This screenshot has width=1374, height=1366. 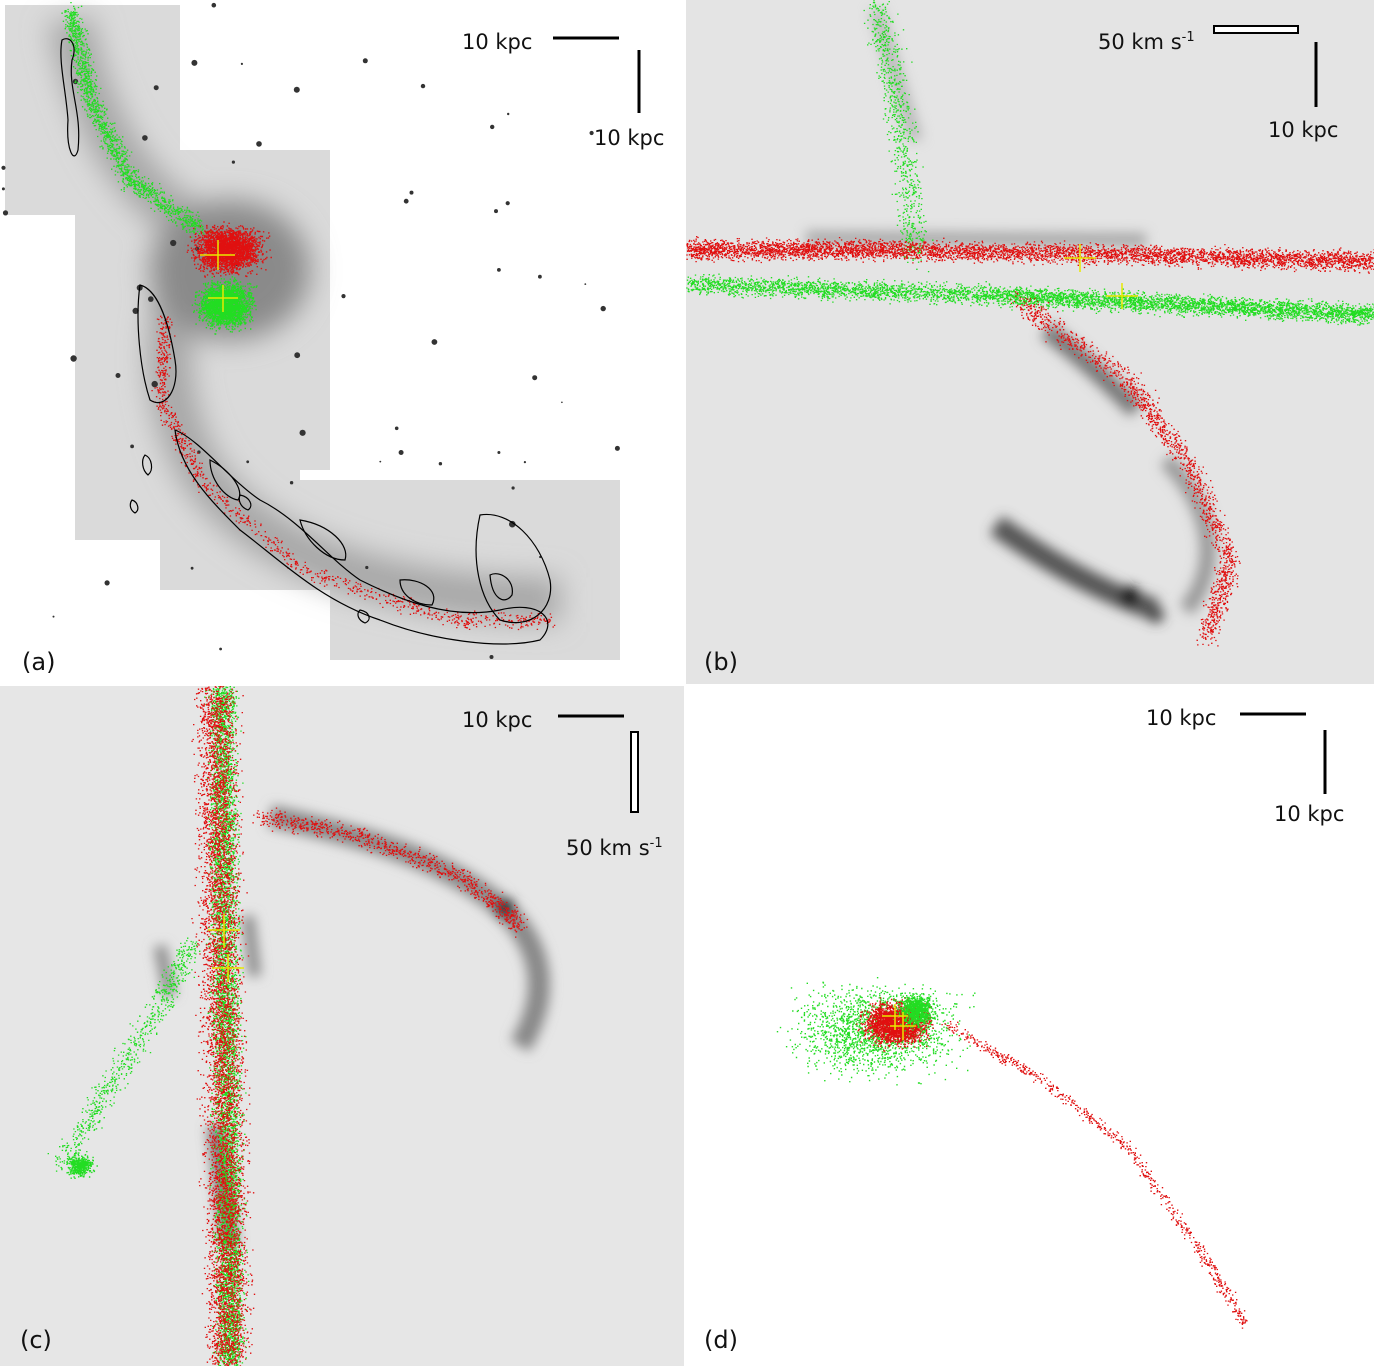 I want to click on hi-emission, so click(x=1010, y=315).